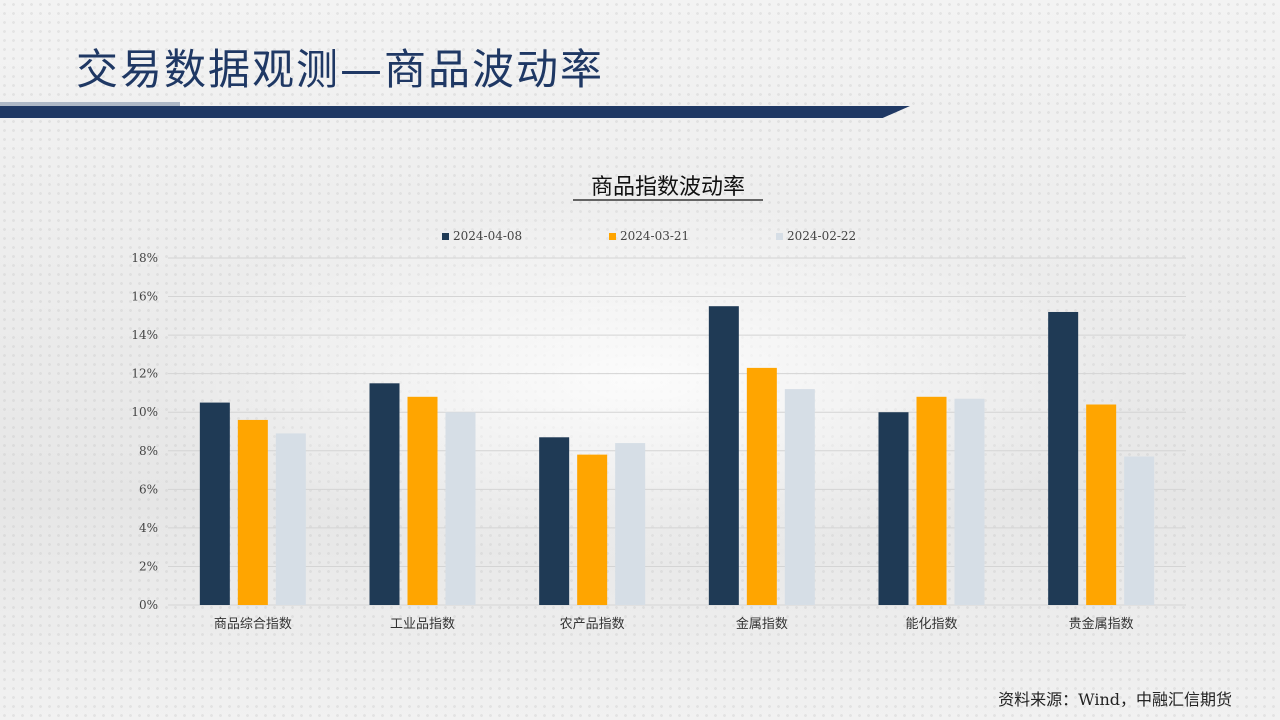  I want to click on y-tick-label: 0%, so click(148, 605).